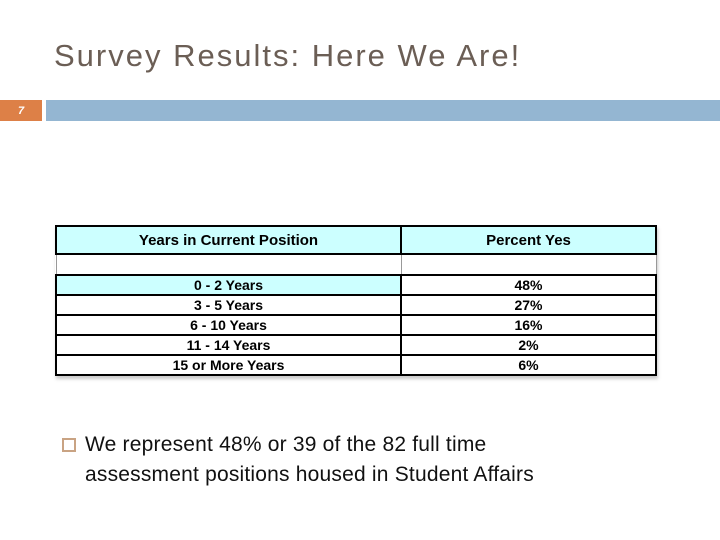 This screenshot has width=720, height=540. What do you see at coordinates (528, 365) in the screenshot?
I see `percent-cell: 6%` at bounding box center [528, 365].